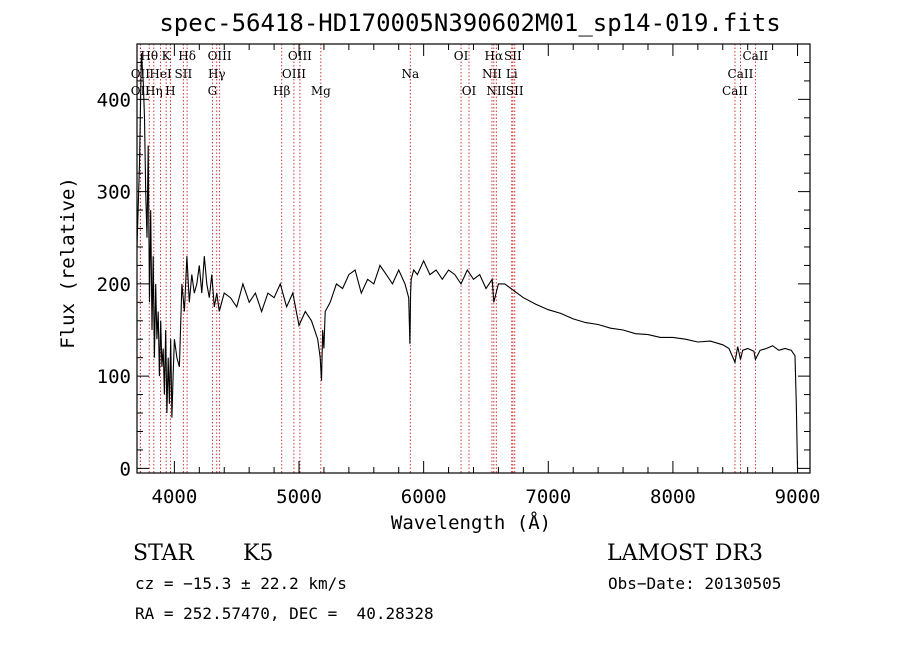 The height and width of the screenshot is (649, 900). What do you see at coordinates (68, 263) in the screenshot?
I see `y-axis-label: Flux (relative)` at bounding box center [68, 263].